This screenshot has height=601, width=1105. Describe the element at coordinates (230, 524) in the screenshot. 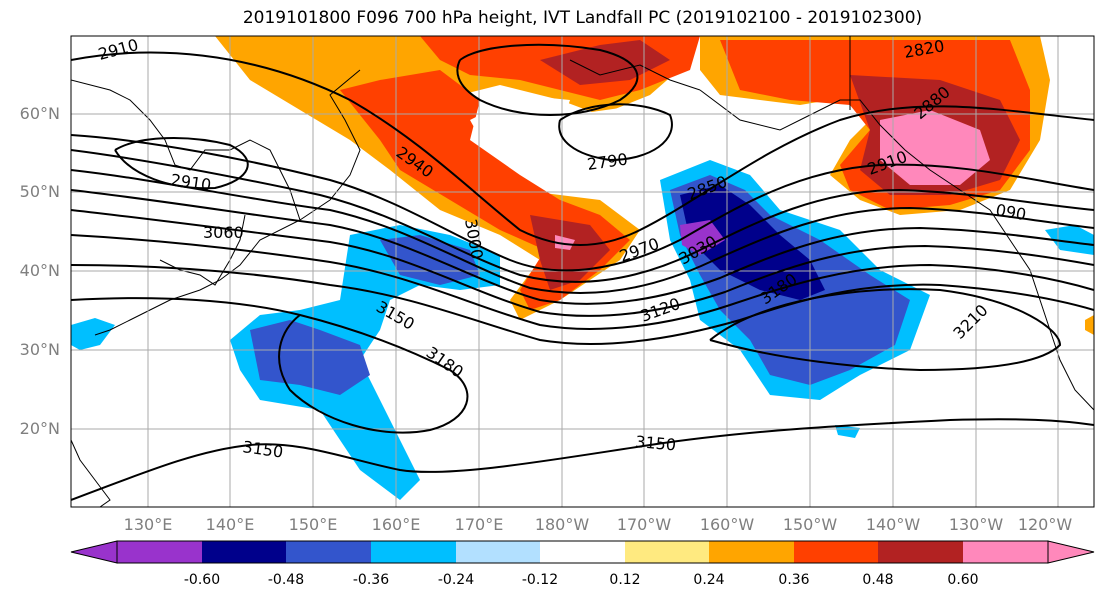

I see `lon-label: 140°E` at that location.